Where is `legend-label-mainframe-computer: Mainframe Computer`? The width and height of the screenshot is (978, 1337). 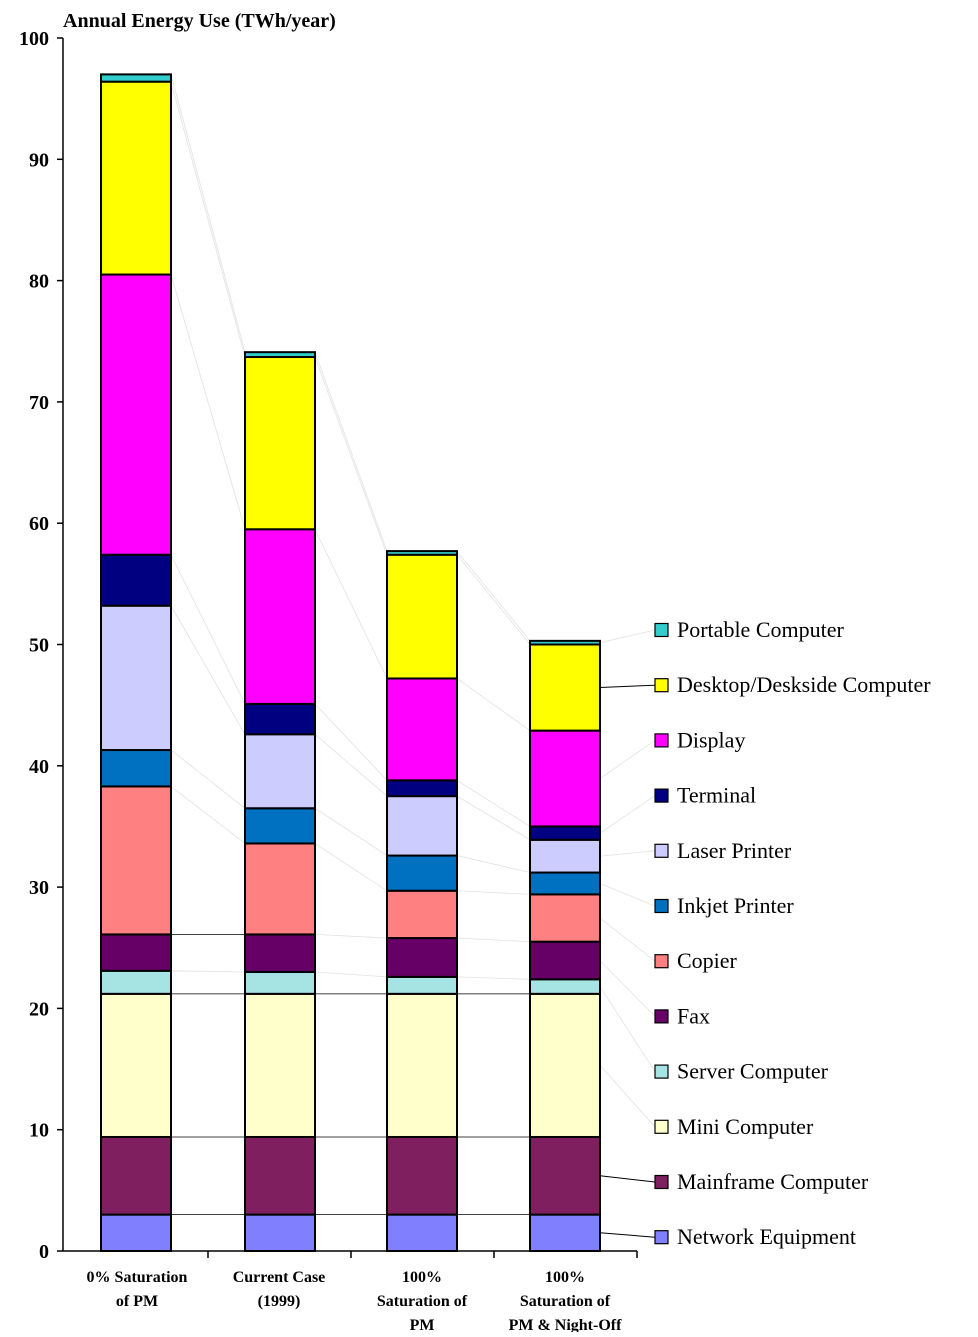 legend-label-mainframe-computer: Mainframe Computer is located at coordinates (773, 1181).